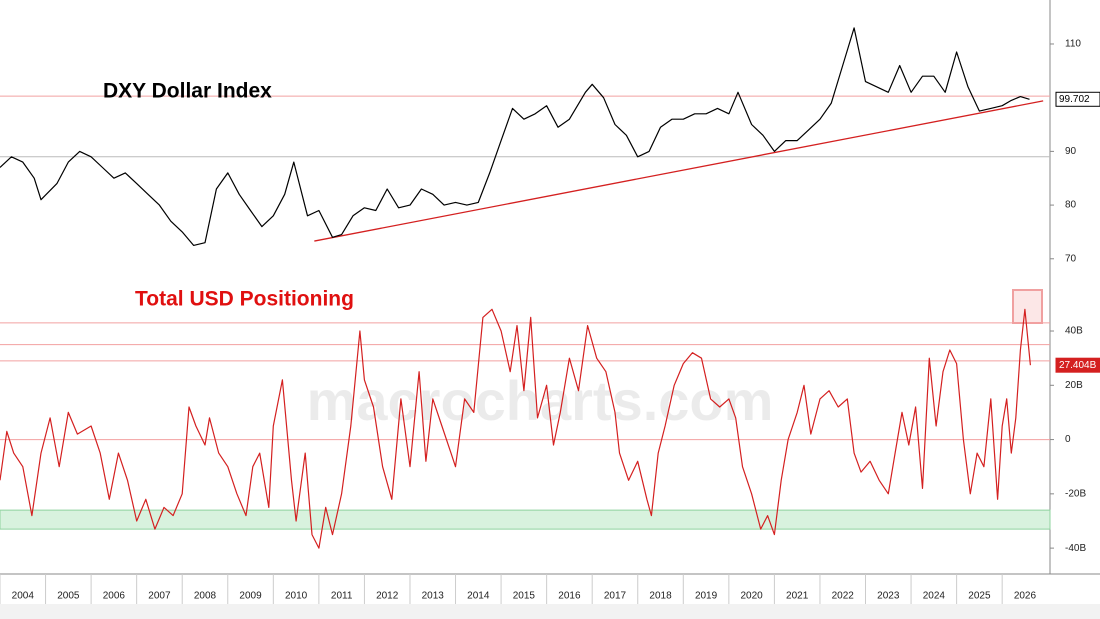 The width and height of the screenshot is (1100, 619). I want to click on y-tick-label: 20B, so click(1074, 385).